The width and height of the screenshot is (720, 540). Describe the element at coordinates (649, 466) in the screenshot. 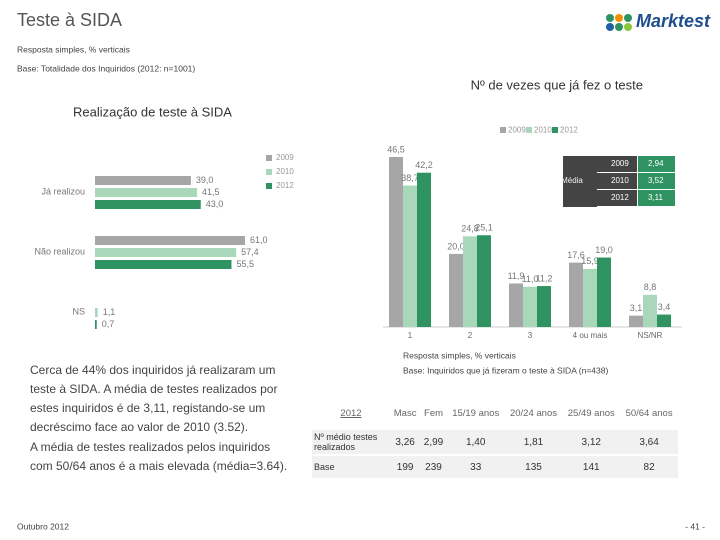

I see `table-cell: 82` at that location.